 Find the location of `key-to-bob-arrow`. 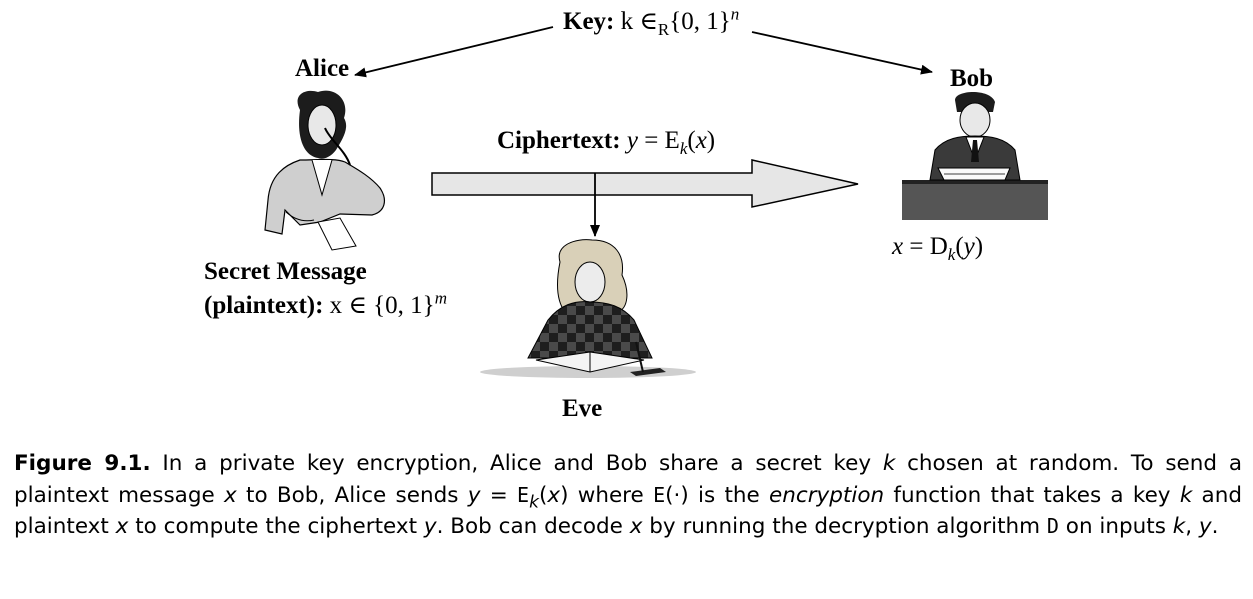

key-to-bob-arrow is located at coordinates (842, 53).